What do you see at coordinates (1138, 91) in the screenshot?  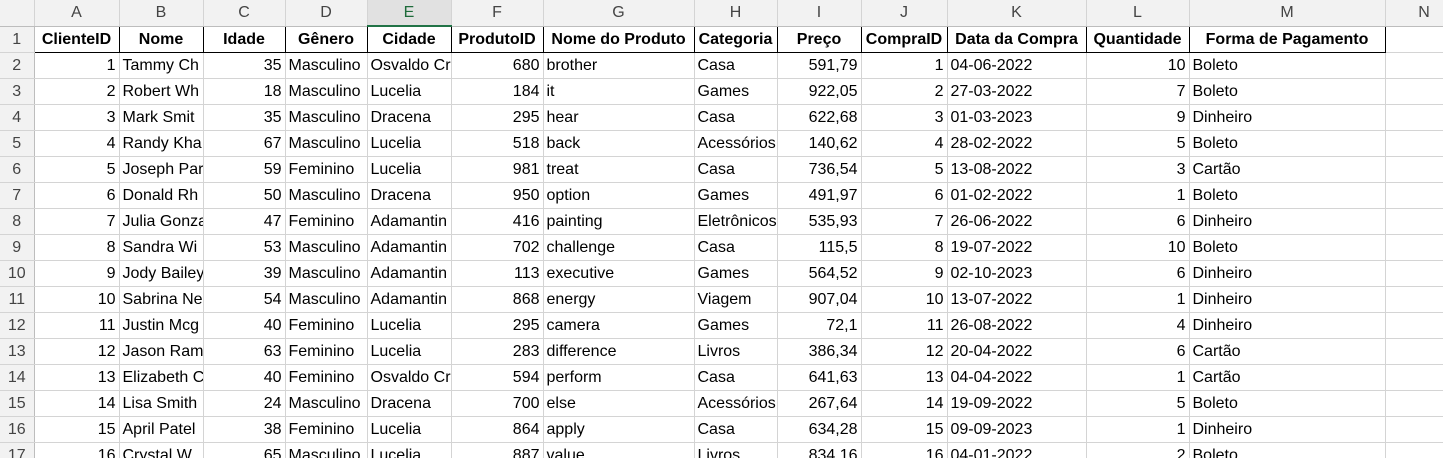 I see `data-cell: 7` at bounding box center [1138, 91].